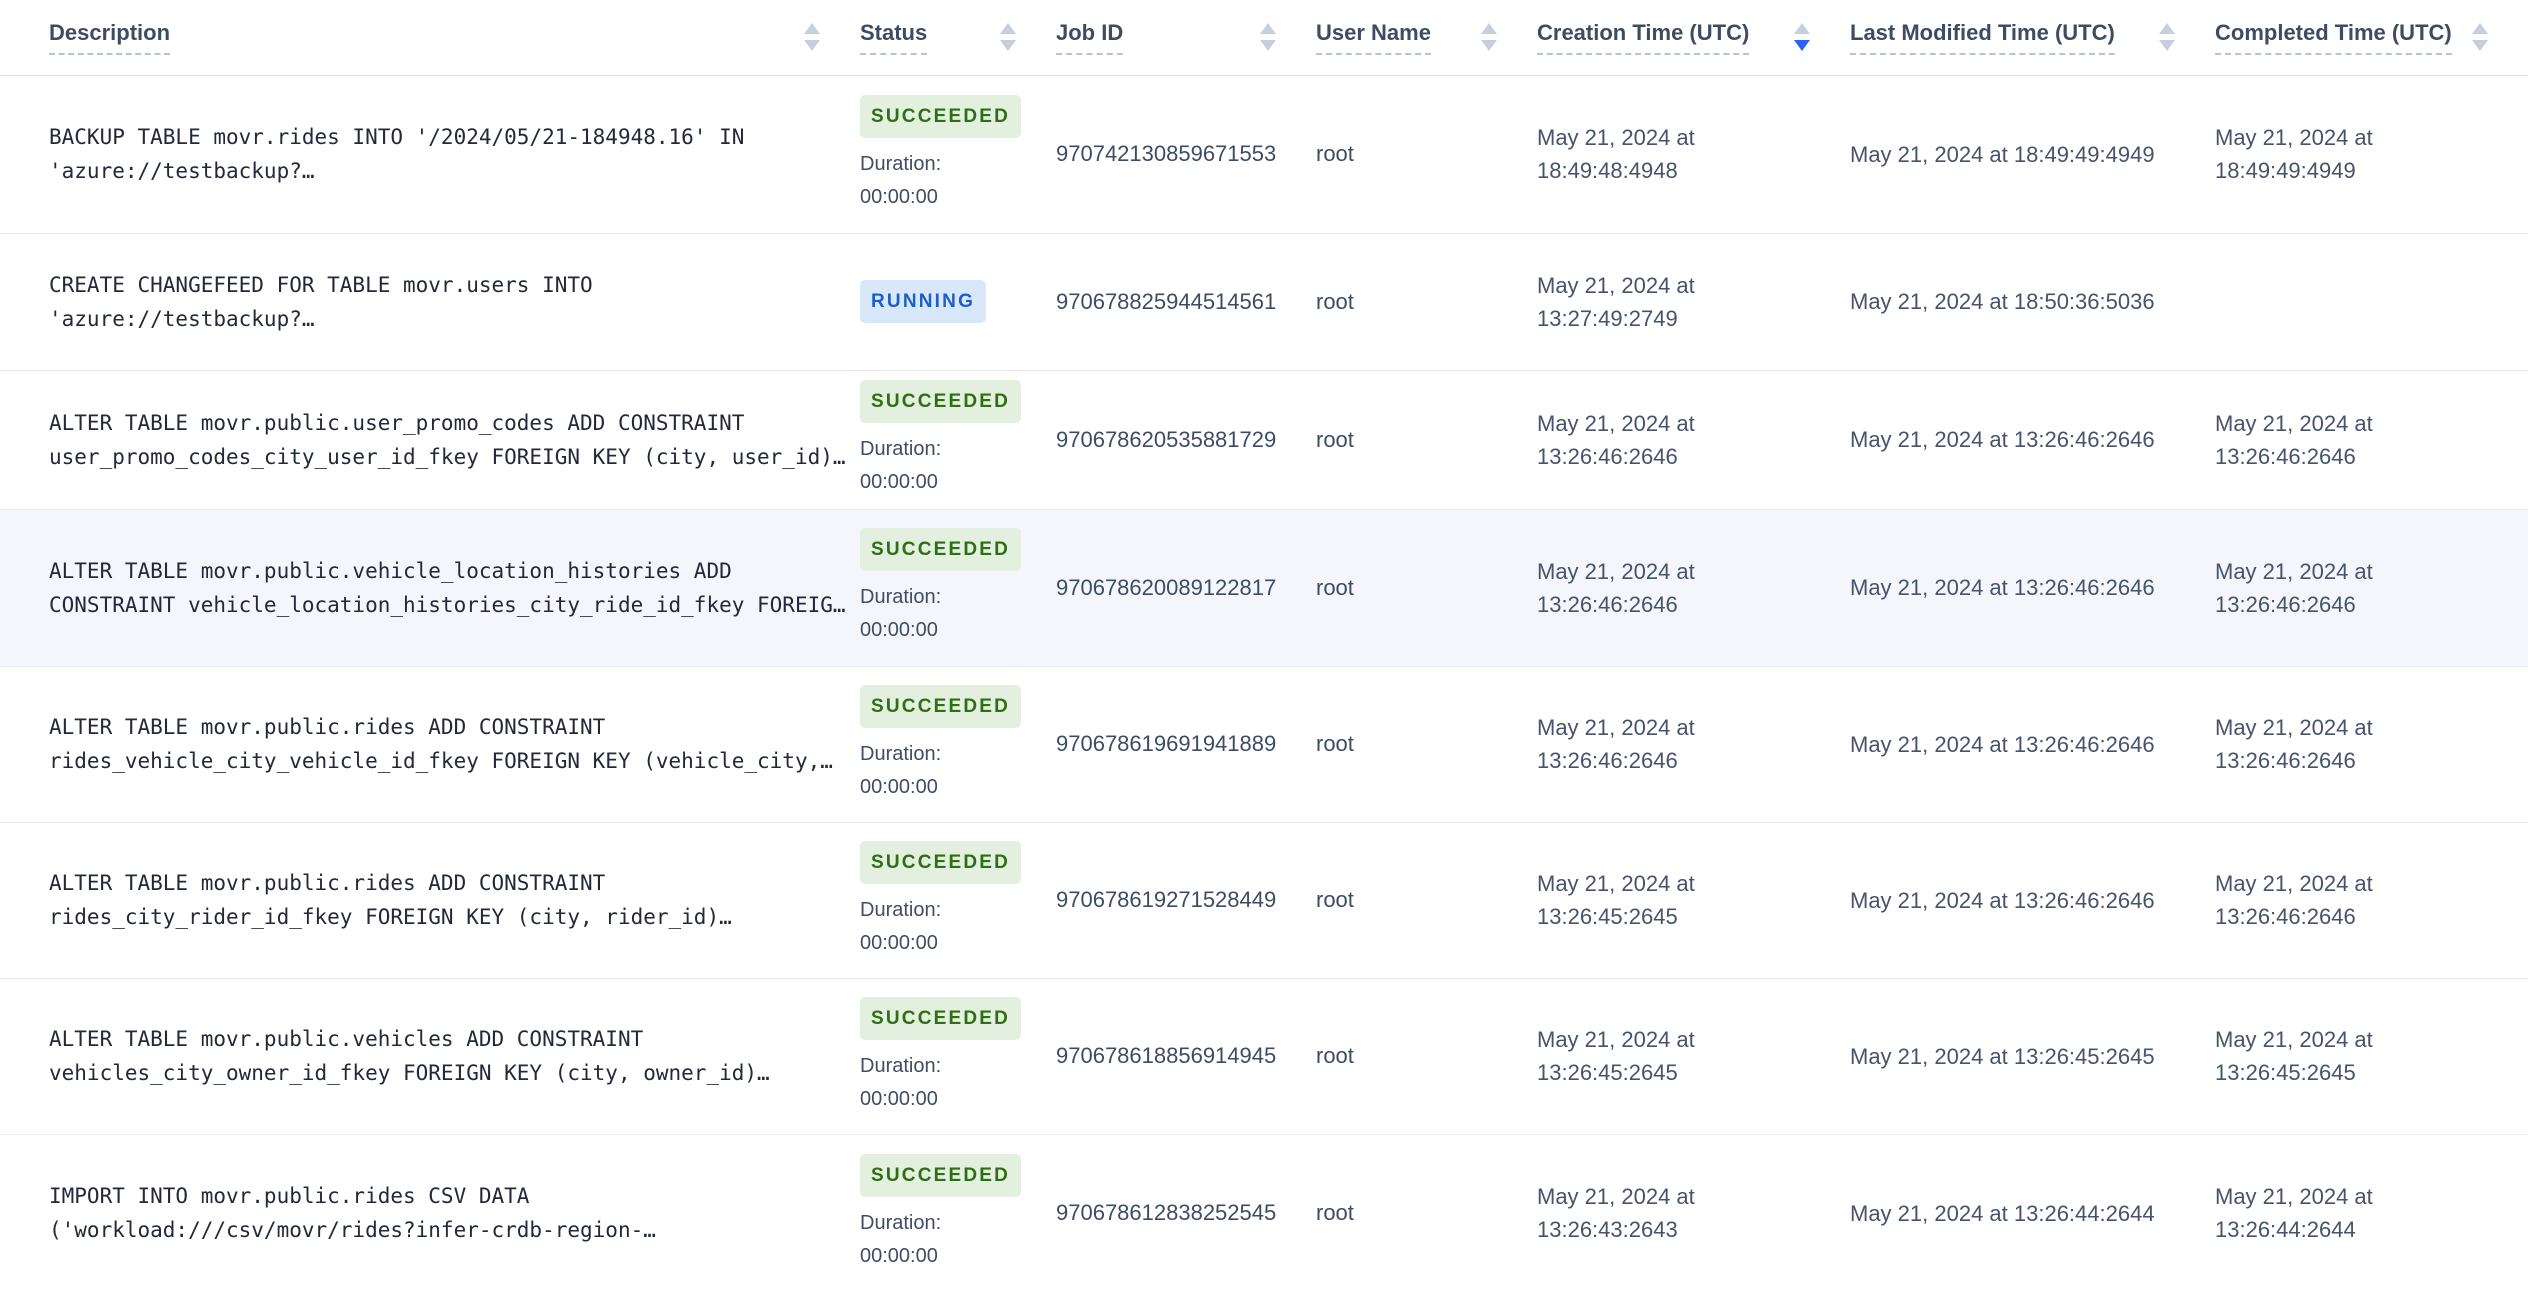  I want to click on last-modified-time: May 21, 2024 at 13:26:45:2645, so click(2032, 1055).